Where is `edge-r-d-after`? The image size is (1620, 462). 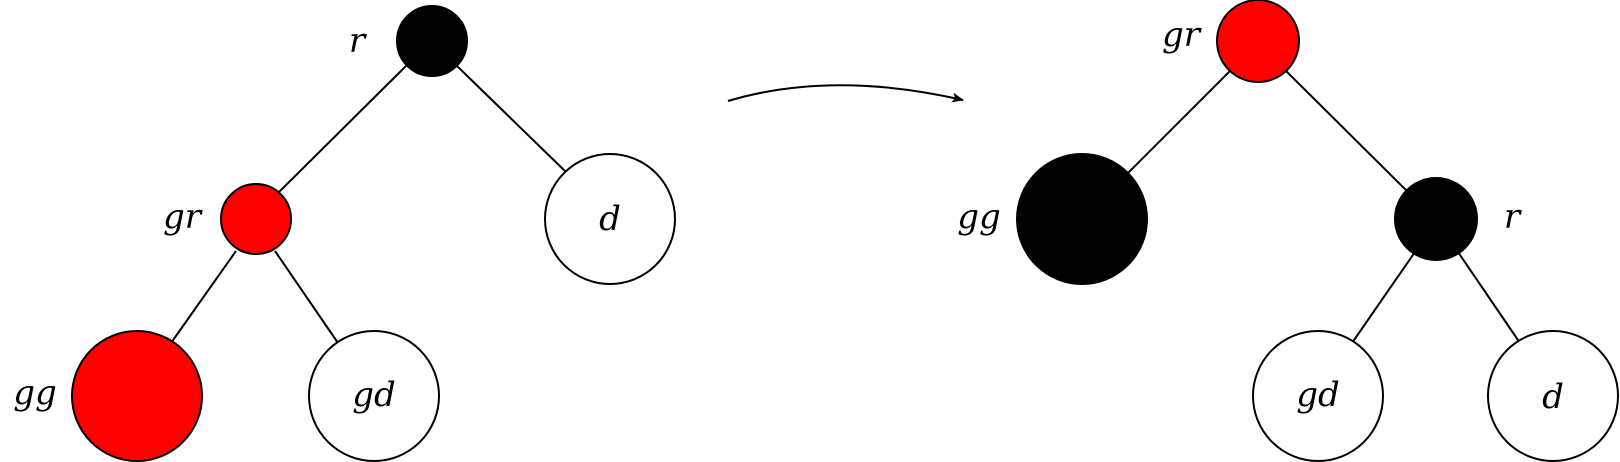
edge-r-d-after is located at coordinates (1489, 297).